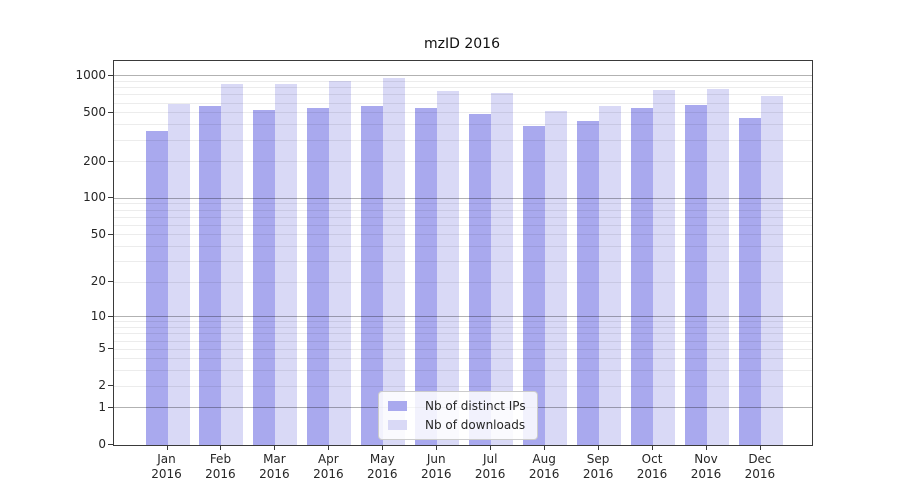 Image resolution: width=900 pixels, height=500 pixels. I want to click on gridline-major, so click(463, 76).